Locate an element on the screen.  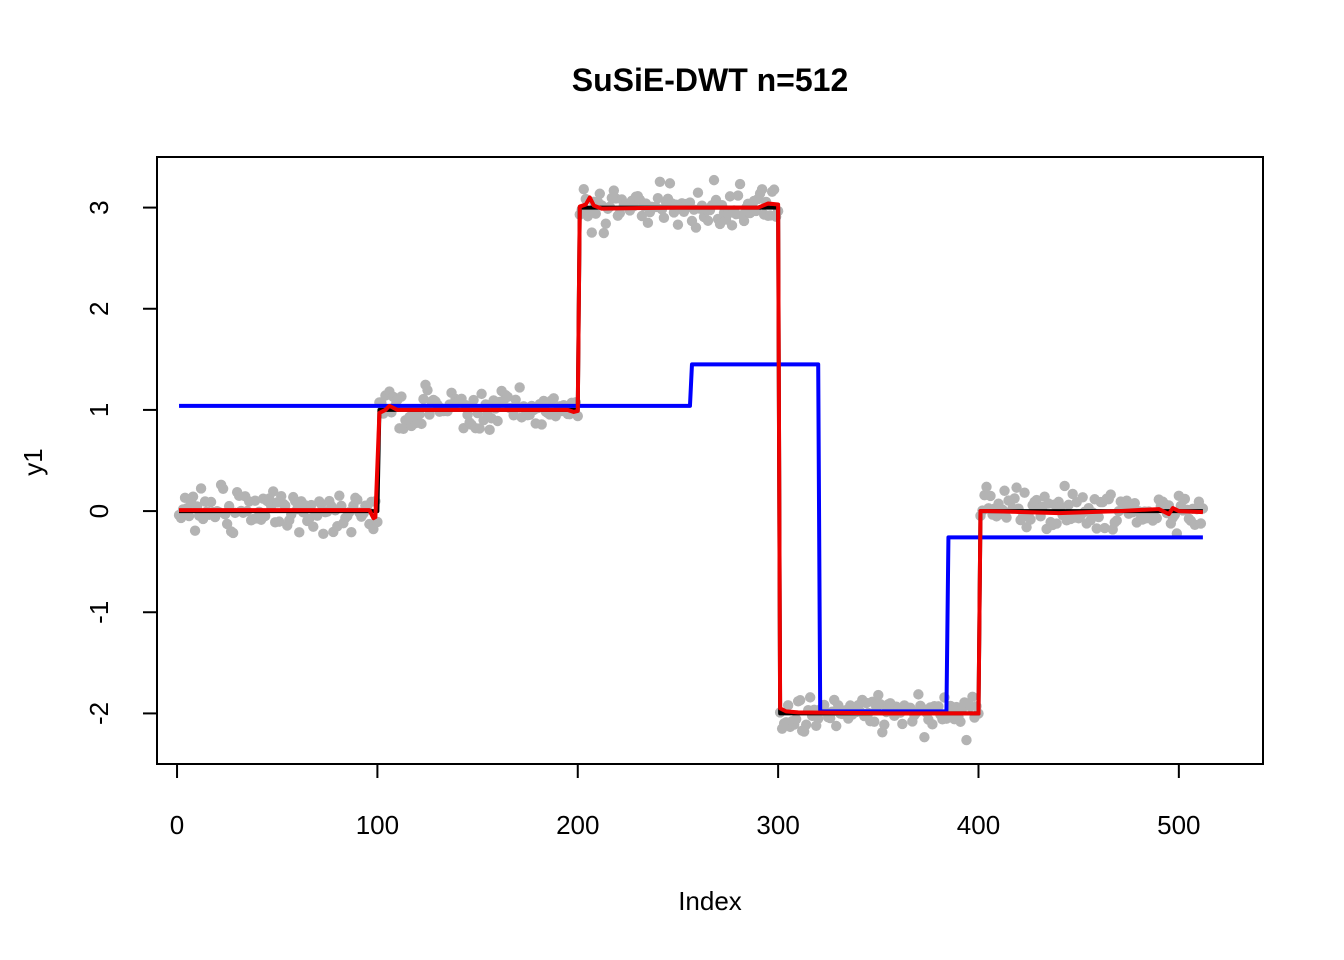
x-axis-label: Index is located at coordinates (710, 901).